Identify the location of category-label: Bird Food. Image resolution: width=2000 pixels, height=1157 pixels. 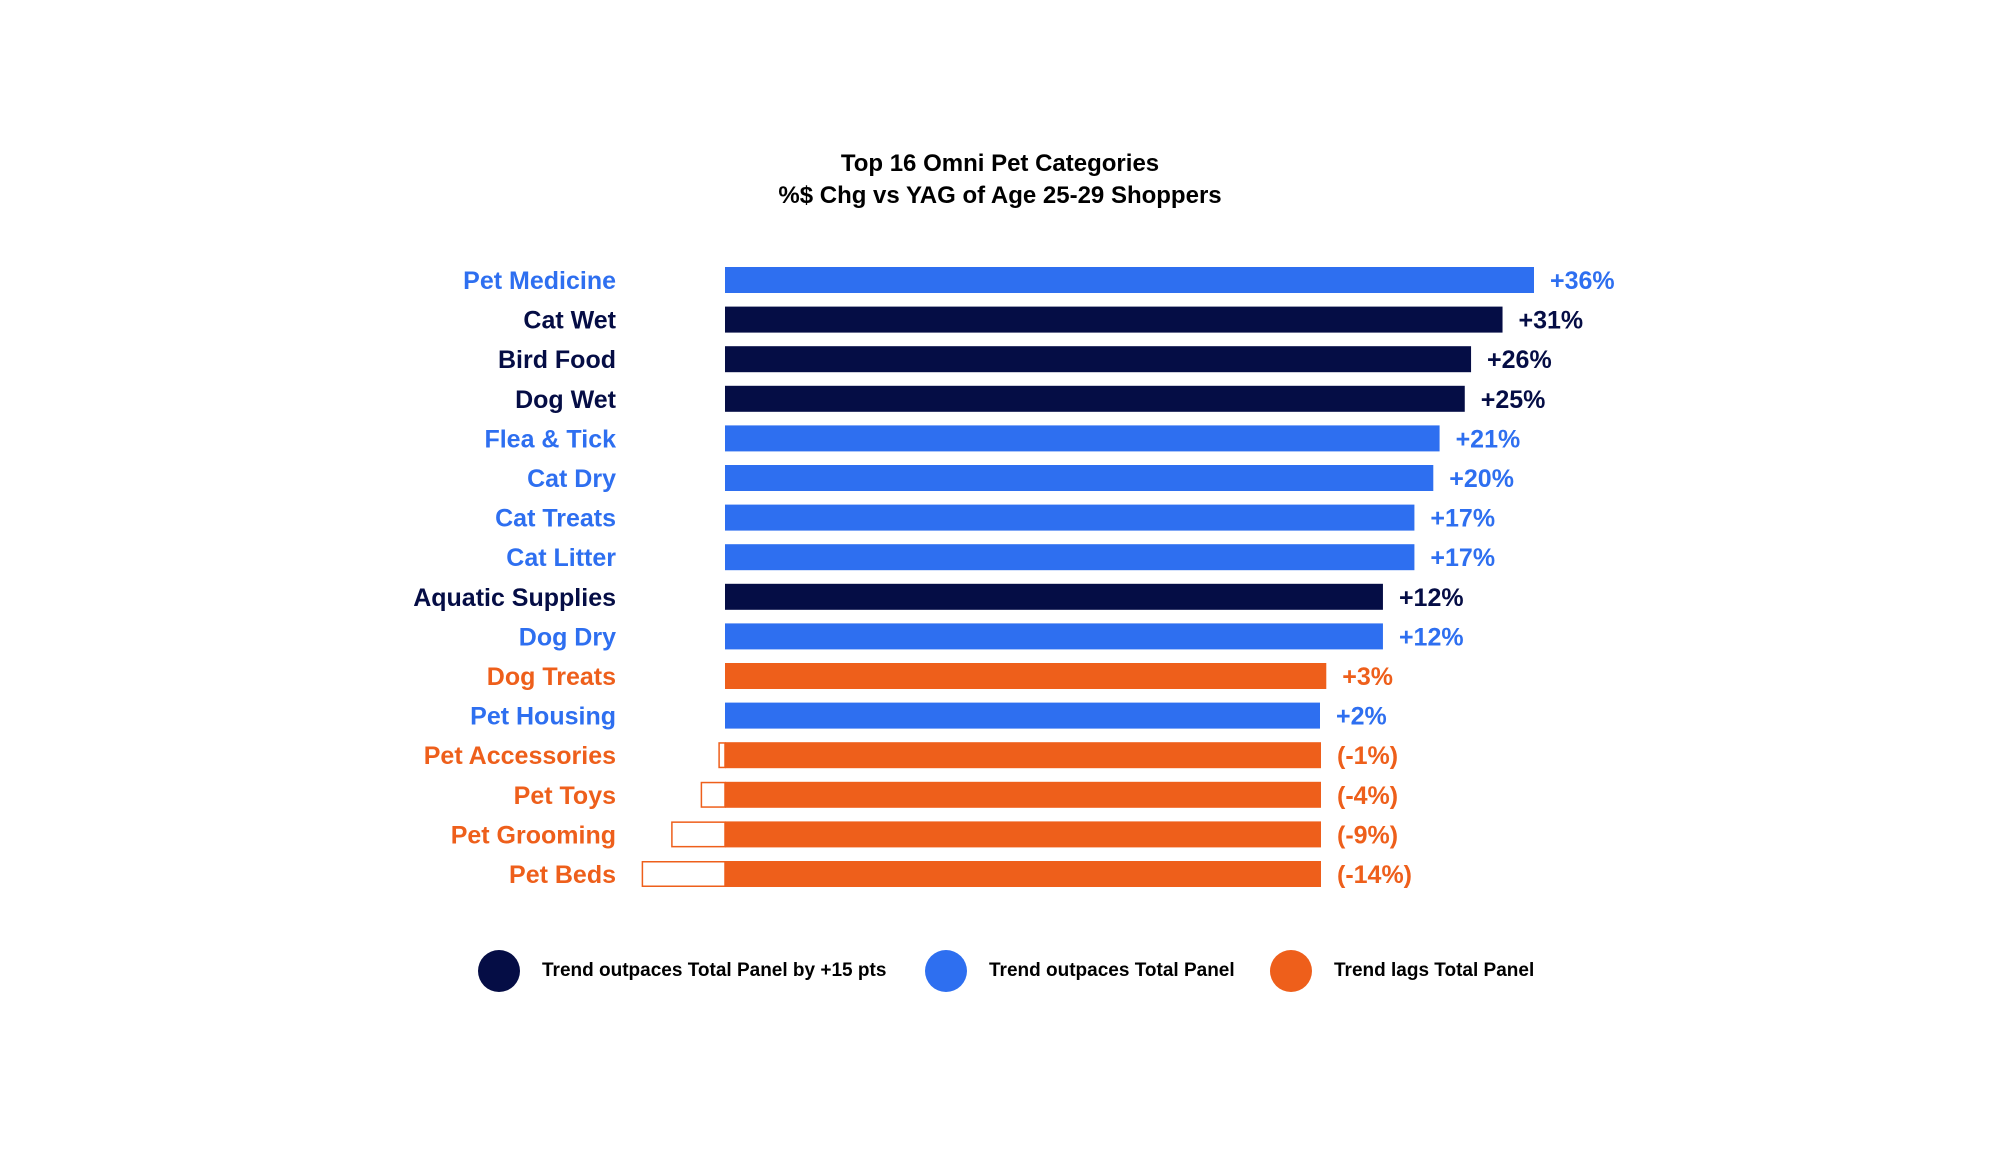
(557, 360).